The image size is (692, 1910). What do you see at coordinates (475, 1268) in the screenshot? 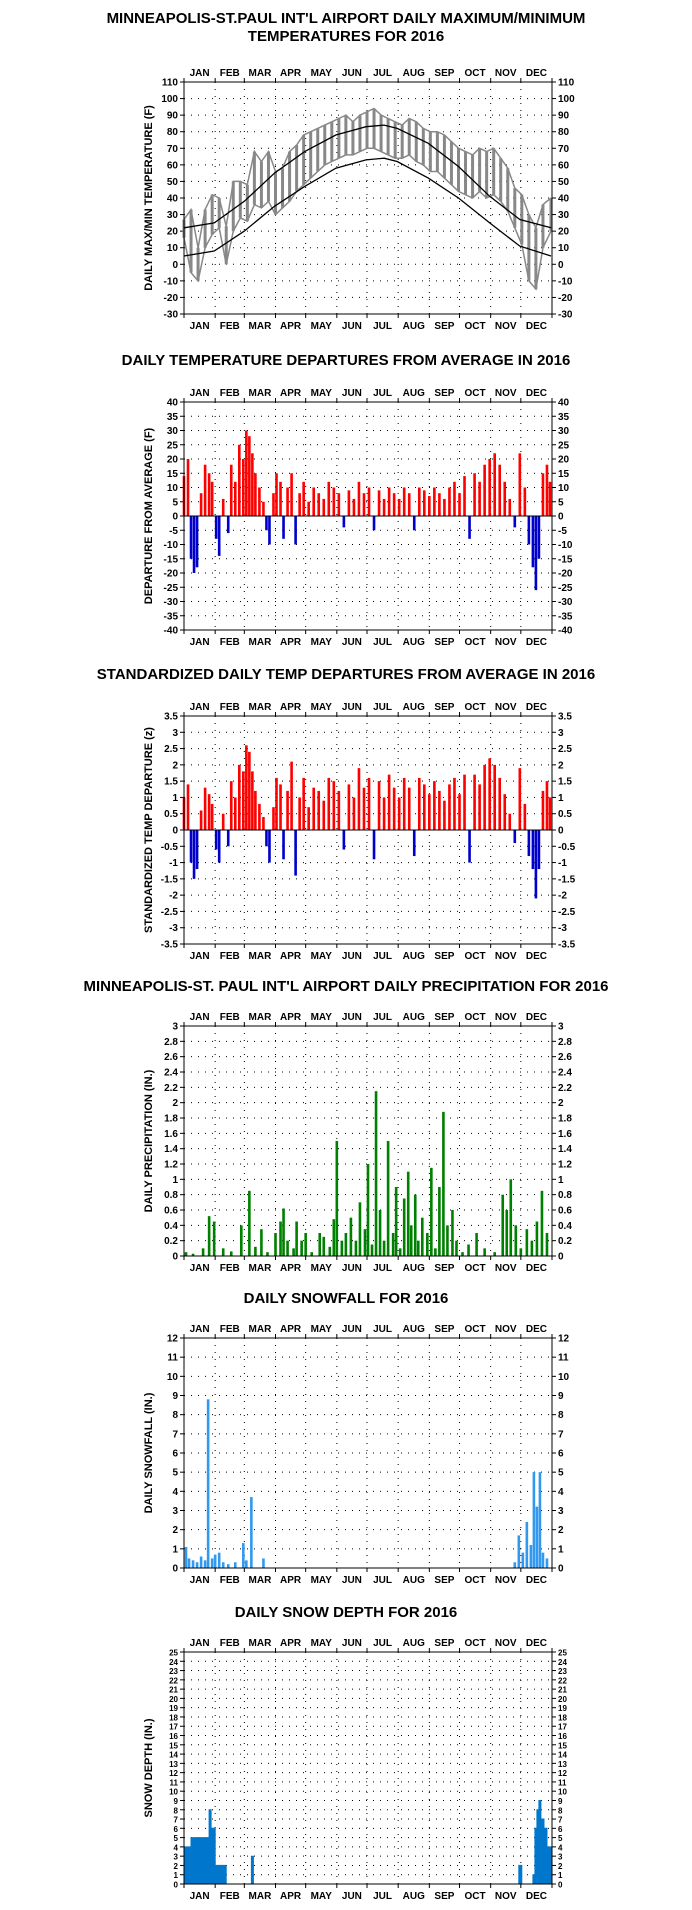
I see `x-tick-label-bottom: OCT` at bounding box center [475, 1268].